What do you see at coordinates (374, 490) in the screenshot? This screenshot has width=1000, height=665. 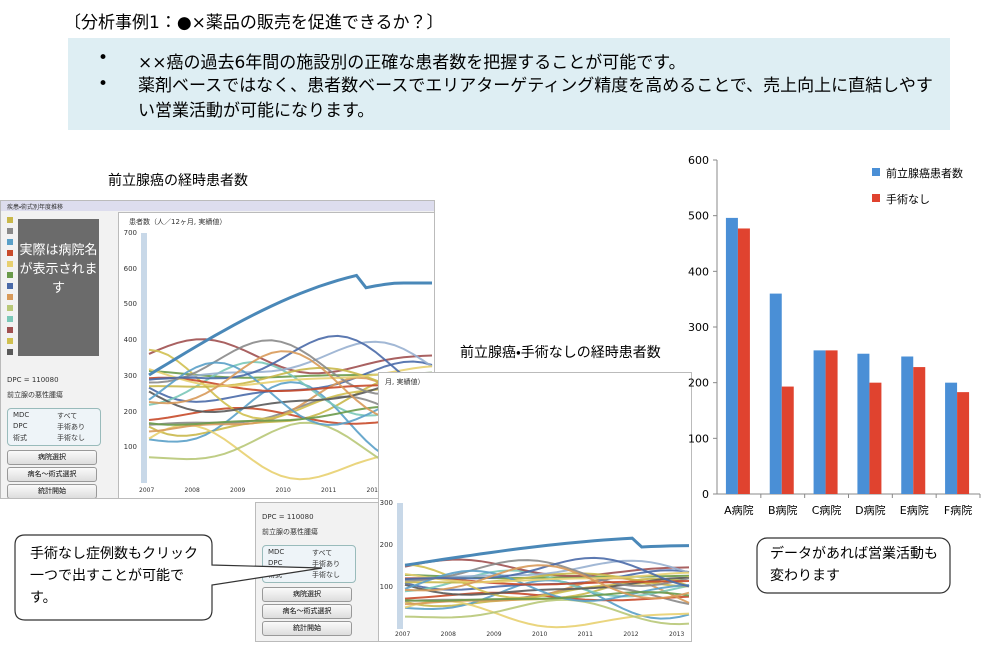 I see `x-tick-label: 2012` at bounding box center [374, 490].